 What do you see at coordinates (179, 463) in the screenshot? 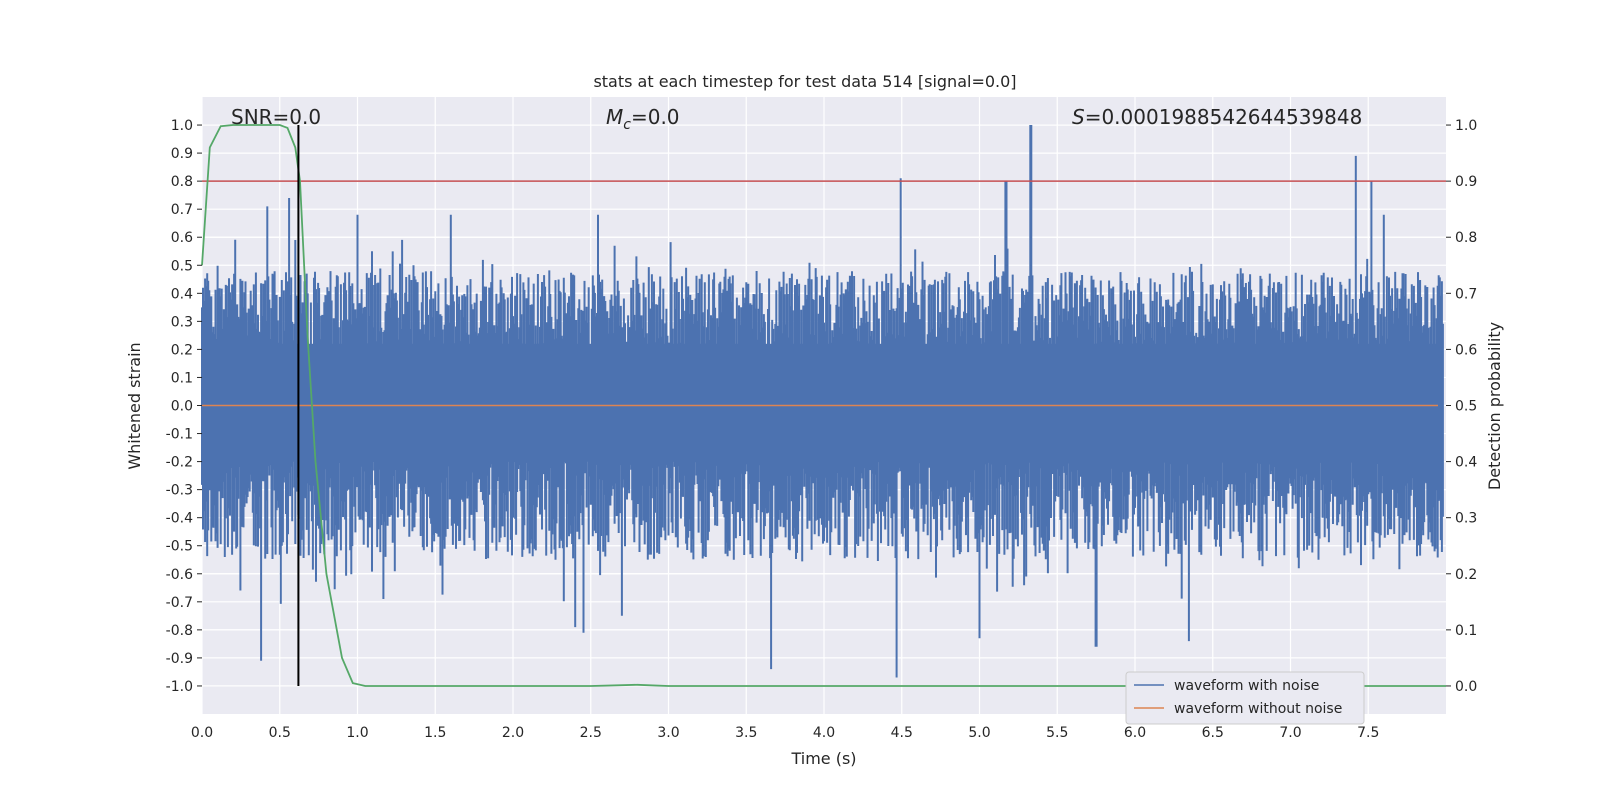
I see `y-tick-label: -0.2` at bounding box center [179, 463].